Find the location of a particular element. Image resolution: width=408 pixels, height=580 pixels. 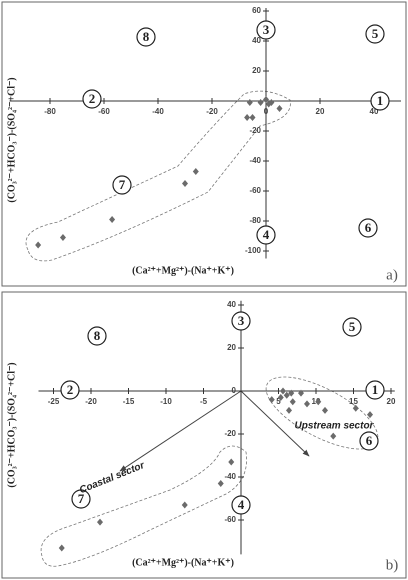

x-tick-label: -10 is located at coordinates (166, 401).